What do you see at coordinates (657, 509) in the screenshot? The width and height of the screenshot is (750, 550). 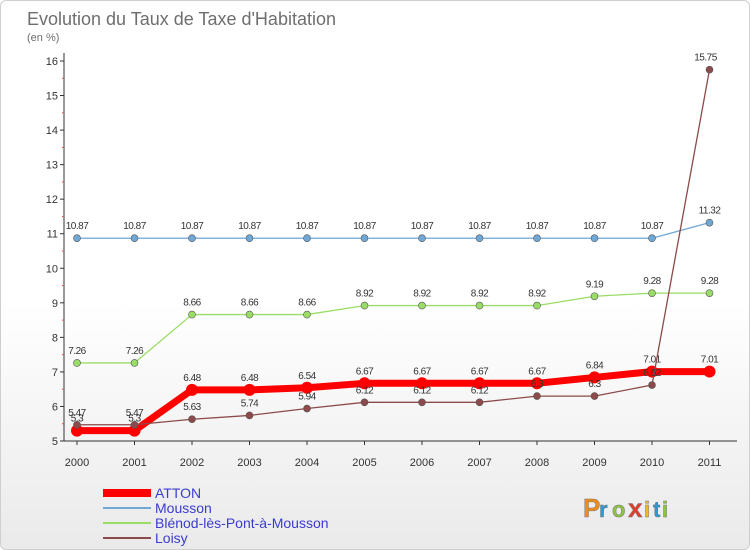 I see `brand-letter: t` at bounding box center [657, 509].